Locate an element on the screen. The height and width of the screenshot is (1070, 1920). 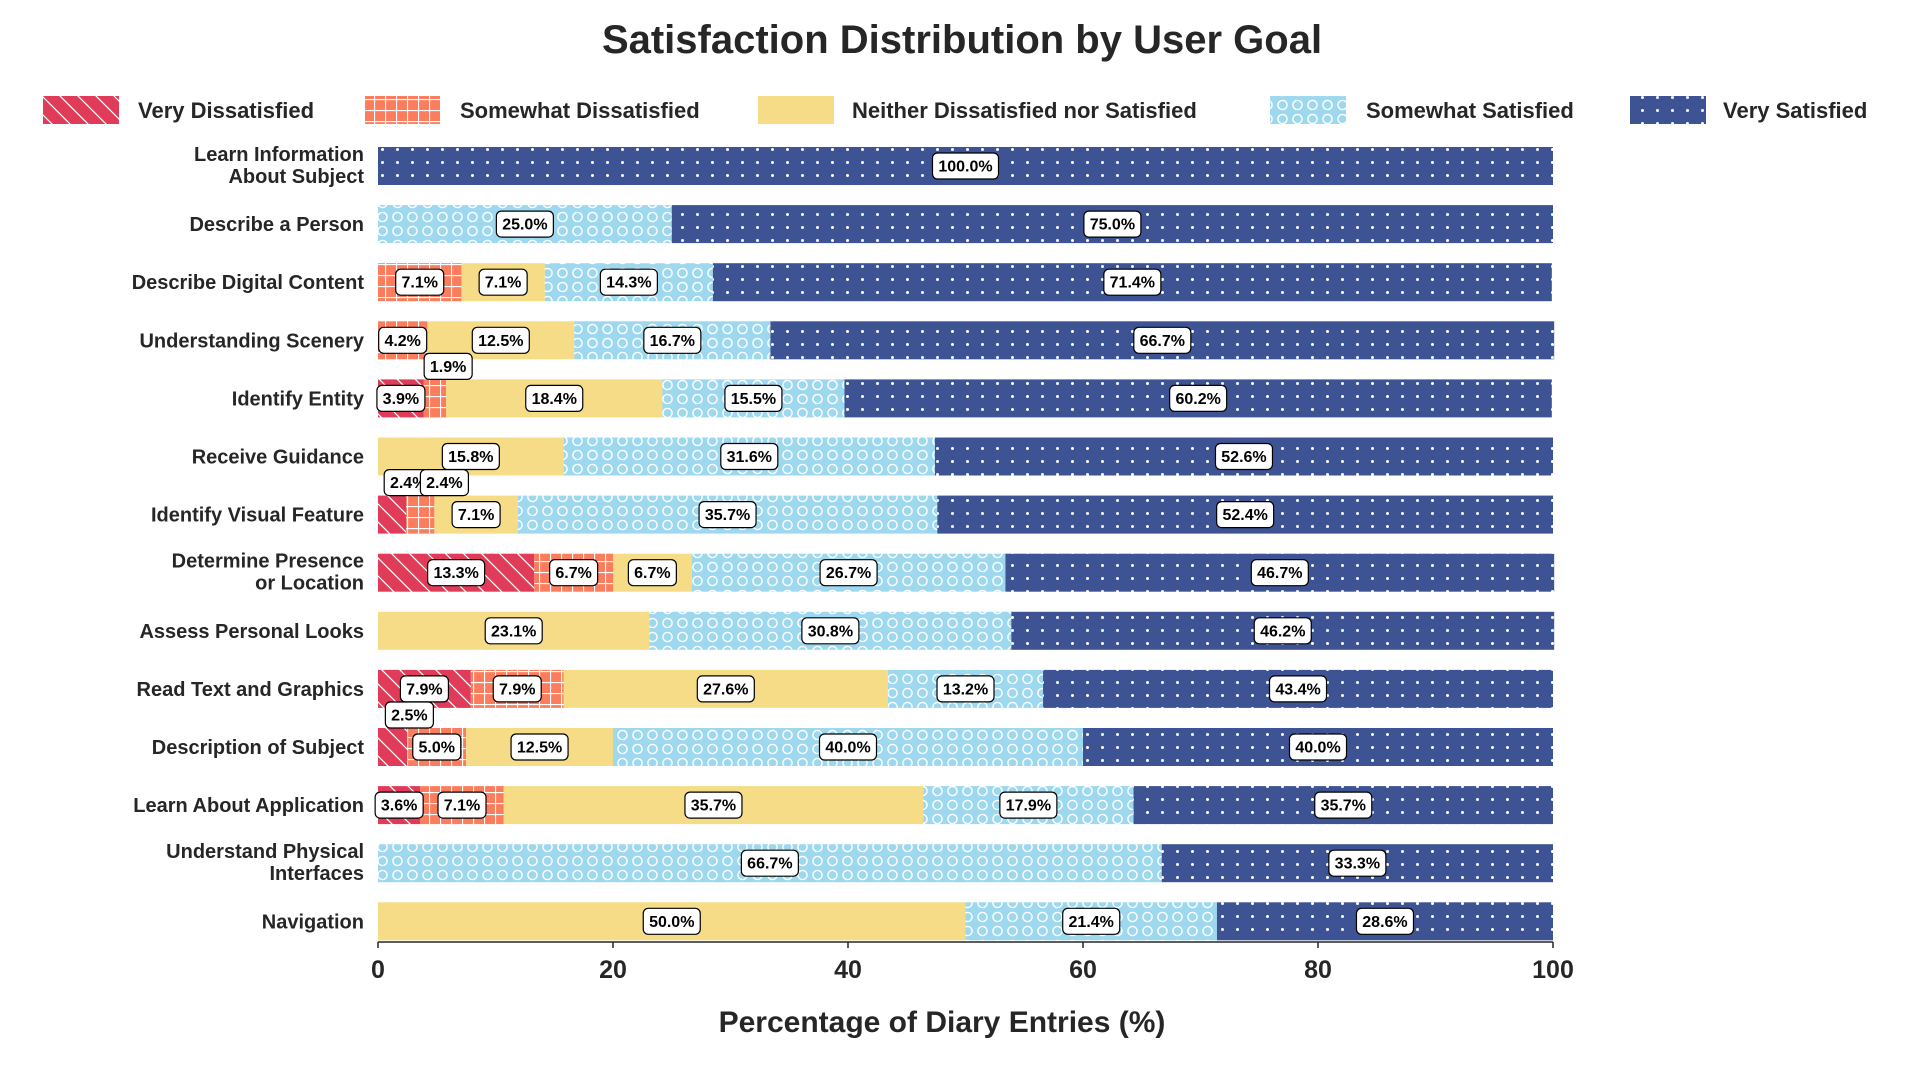
svg-text: 2.5% is located at coordinates (409, 716).